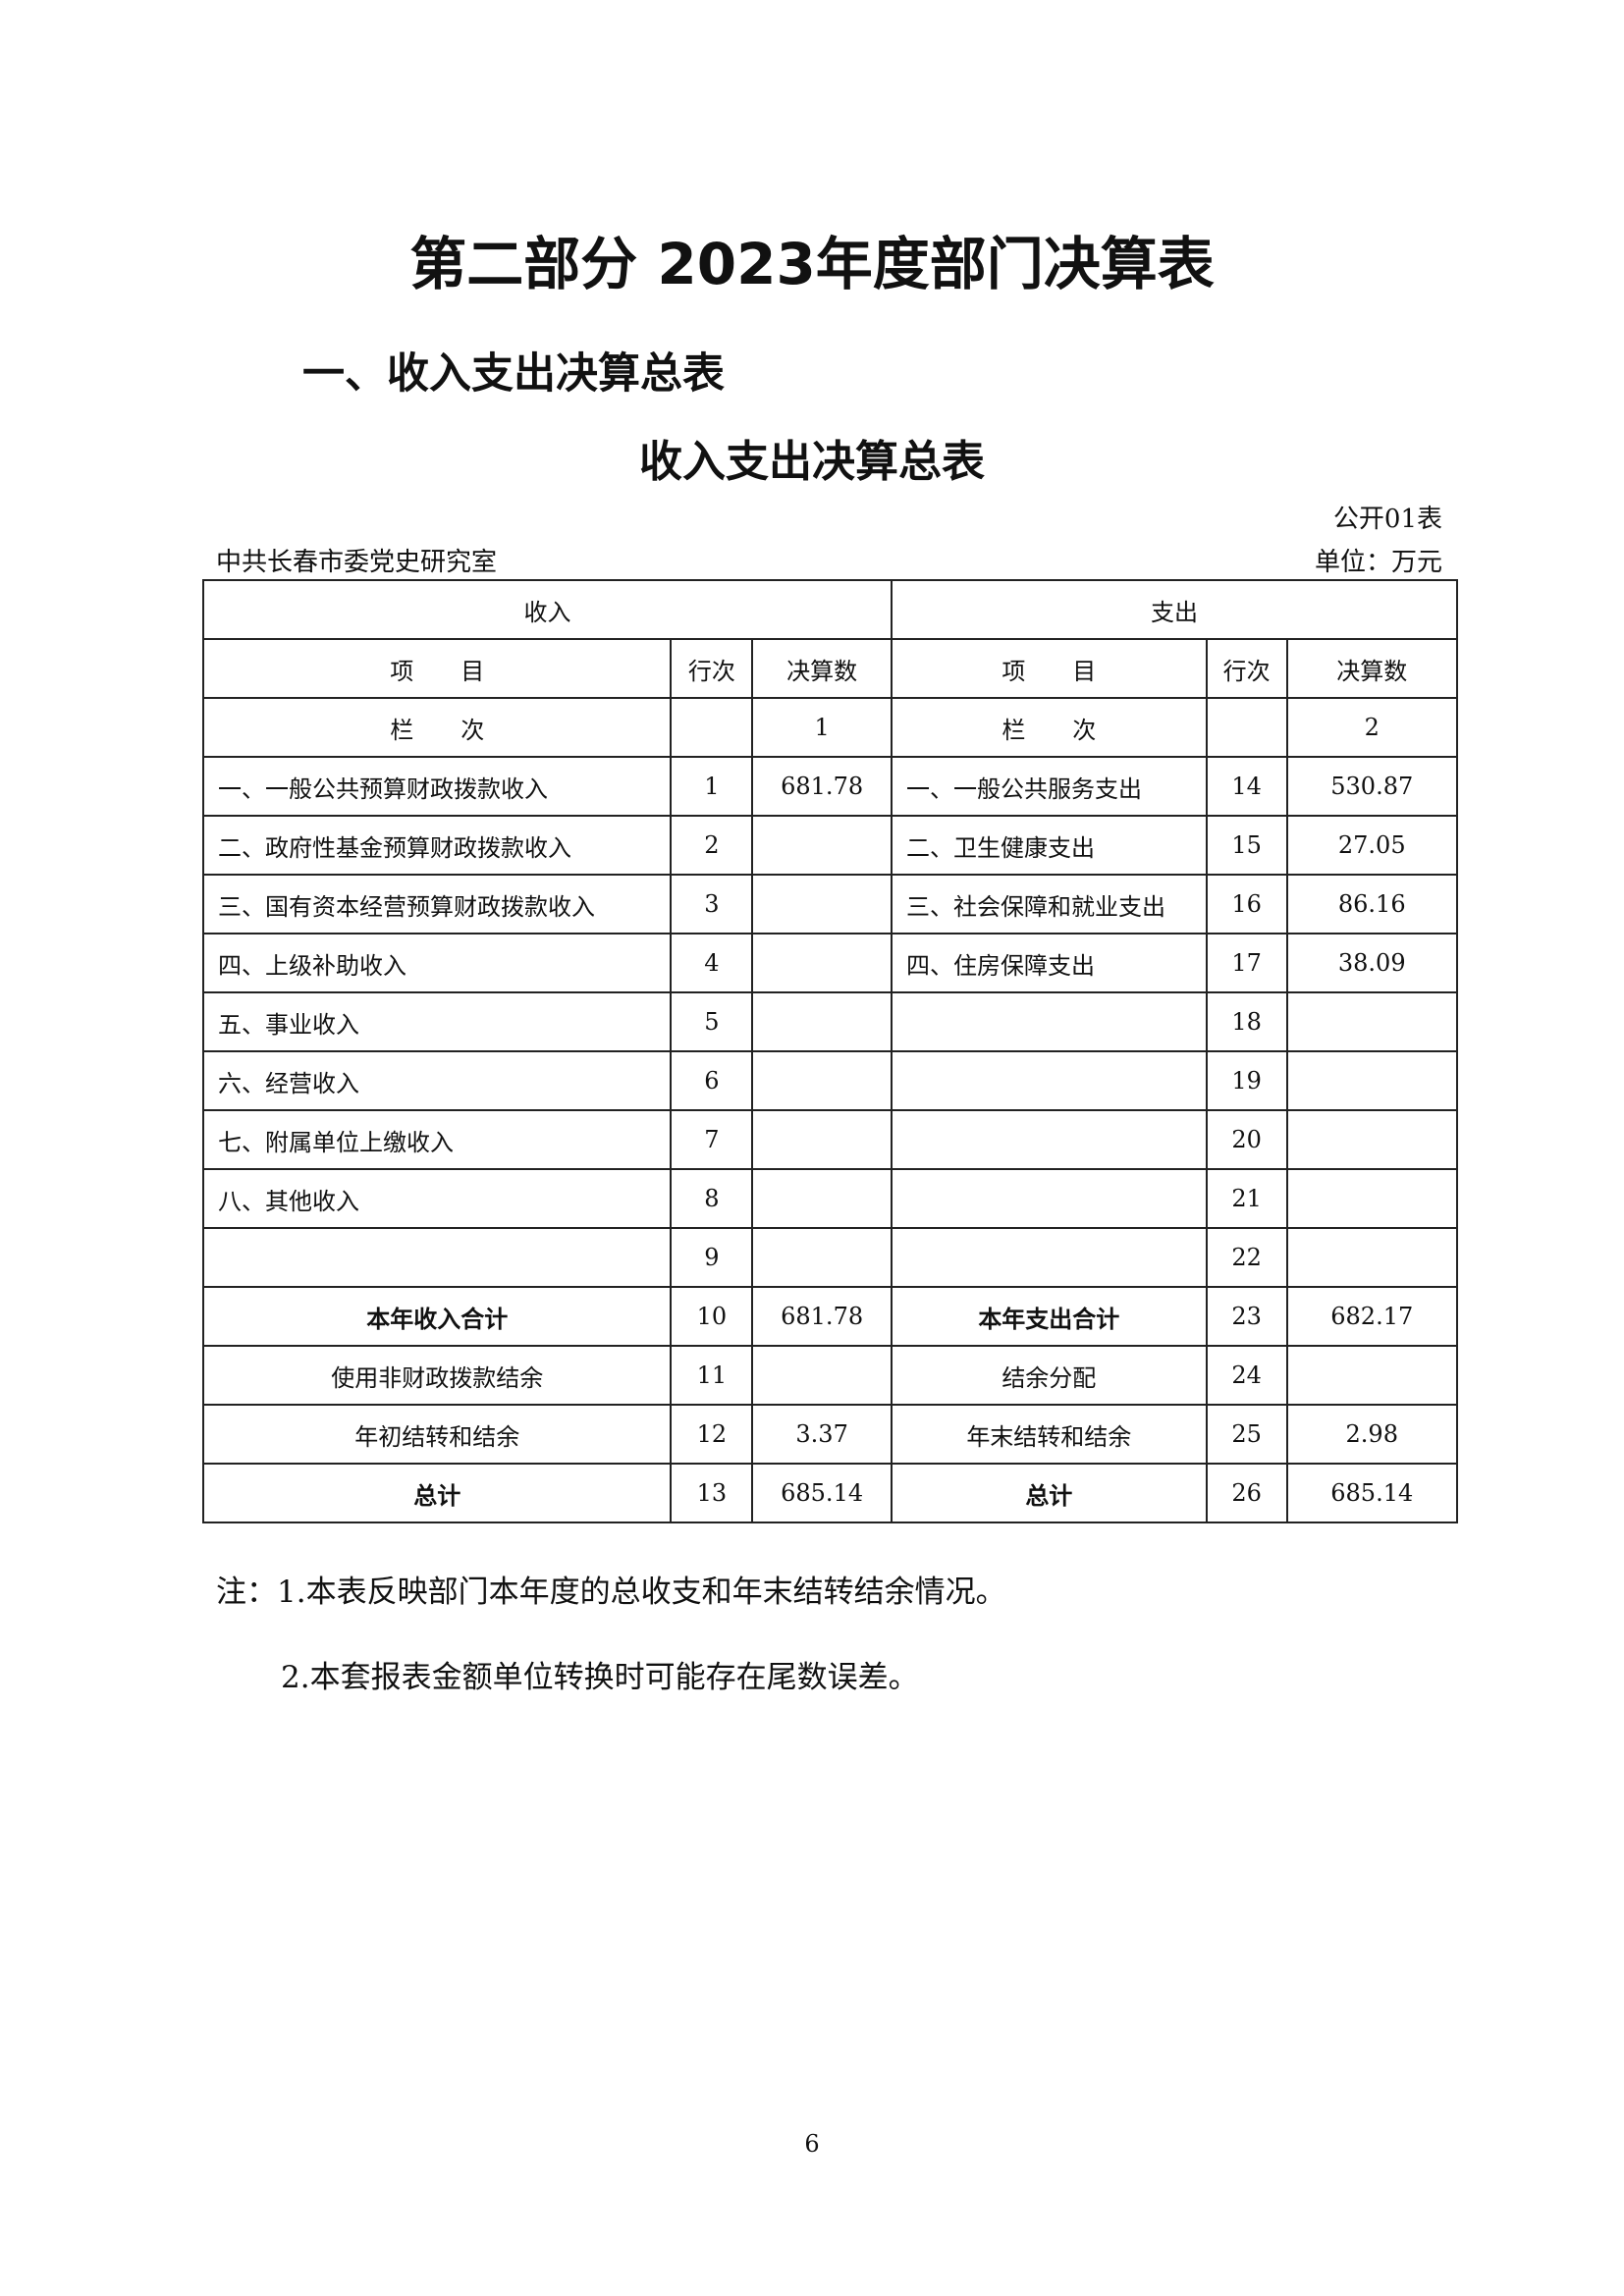 The image size is (1624, 2296). What do you see at coordinates (1049, 728) in the screenshot?
I see `expense-row-label: 栏 次` at bounding box center [1049, 728].